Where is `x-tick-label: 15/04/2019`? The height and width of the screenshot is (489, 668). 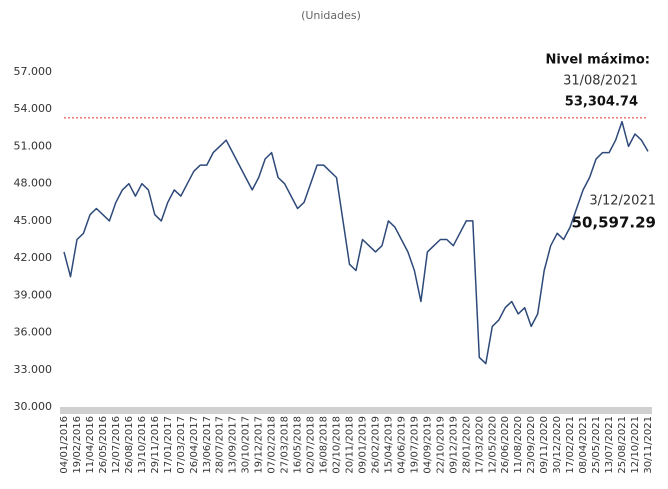 x-tick-label: 15/04/2019 is located at coordinates (388, 445).